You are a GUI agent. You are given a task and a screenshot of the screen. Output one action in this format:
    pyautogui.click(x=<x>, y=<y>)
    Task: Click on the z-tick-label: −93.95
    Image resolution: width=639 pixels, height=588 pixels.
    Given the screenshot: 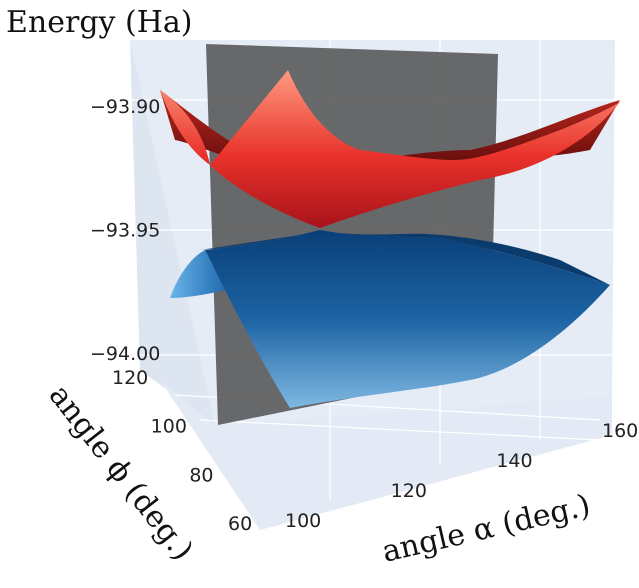 What is the action you would take?
    pyautogui.click(x=125, y=231)
    